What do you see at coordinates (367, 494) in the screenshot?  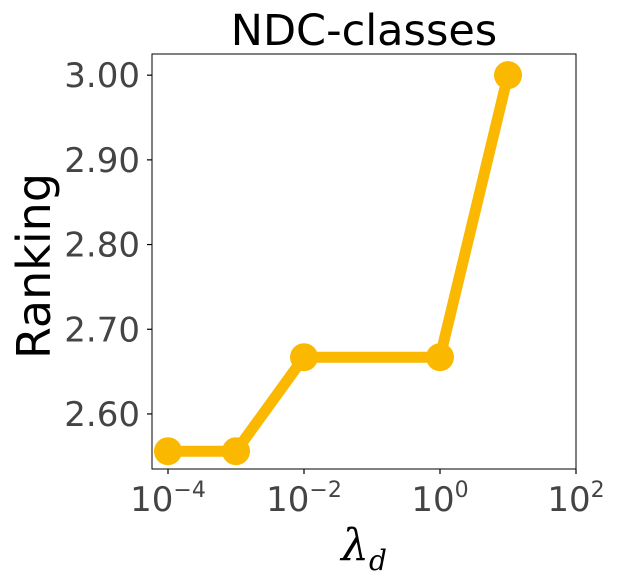 I see `x-axis-ticks: 10⁻⁴ 10⁻² 10⁰ 10²` at bounding box center [367, 494].